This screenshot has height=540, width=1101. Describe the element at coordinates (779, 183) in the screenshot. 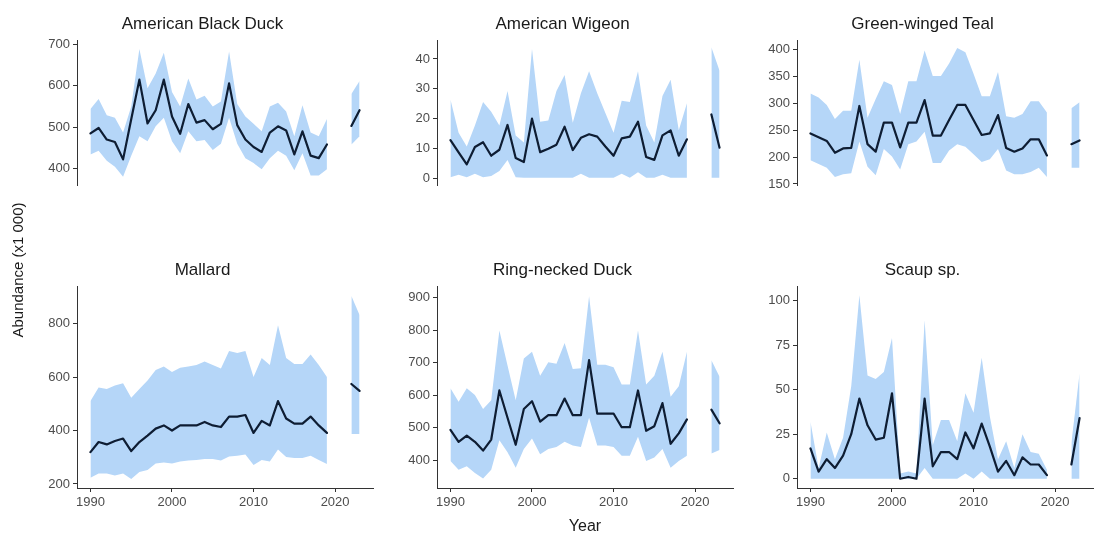

I see `y-tick-label: 150` at that location.